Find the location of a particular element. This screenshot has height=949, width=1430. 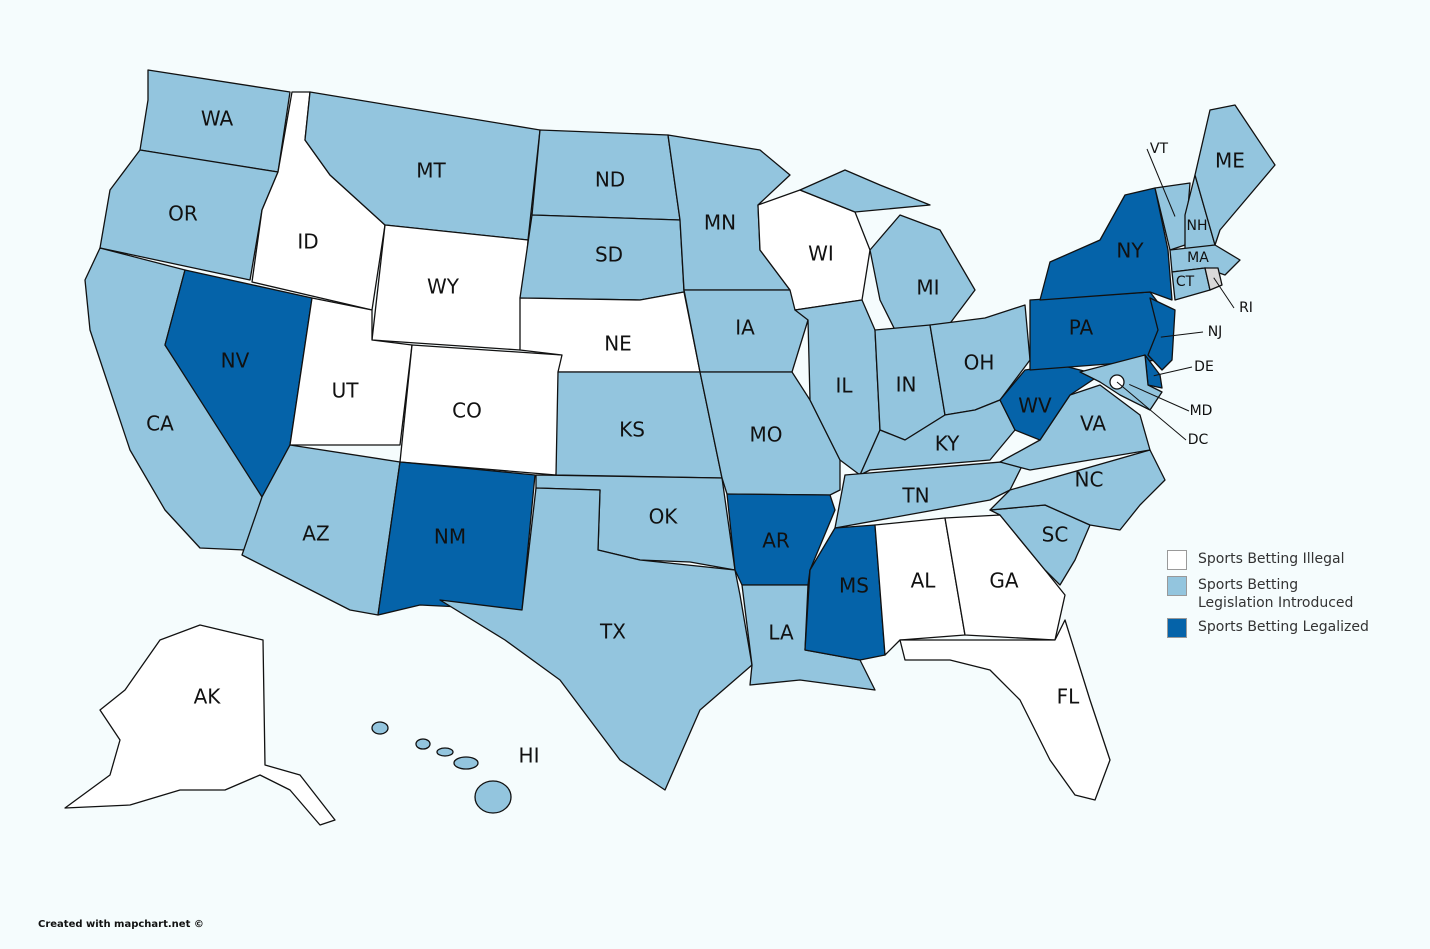

state-label-tx: TX is located at coordinates (612, 632).